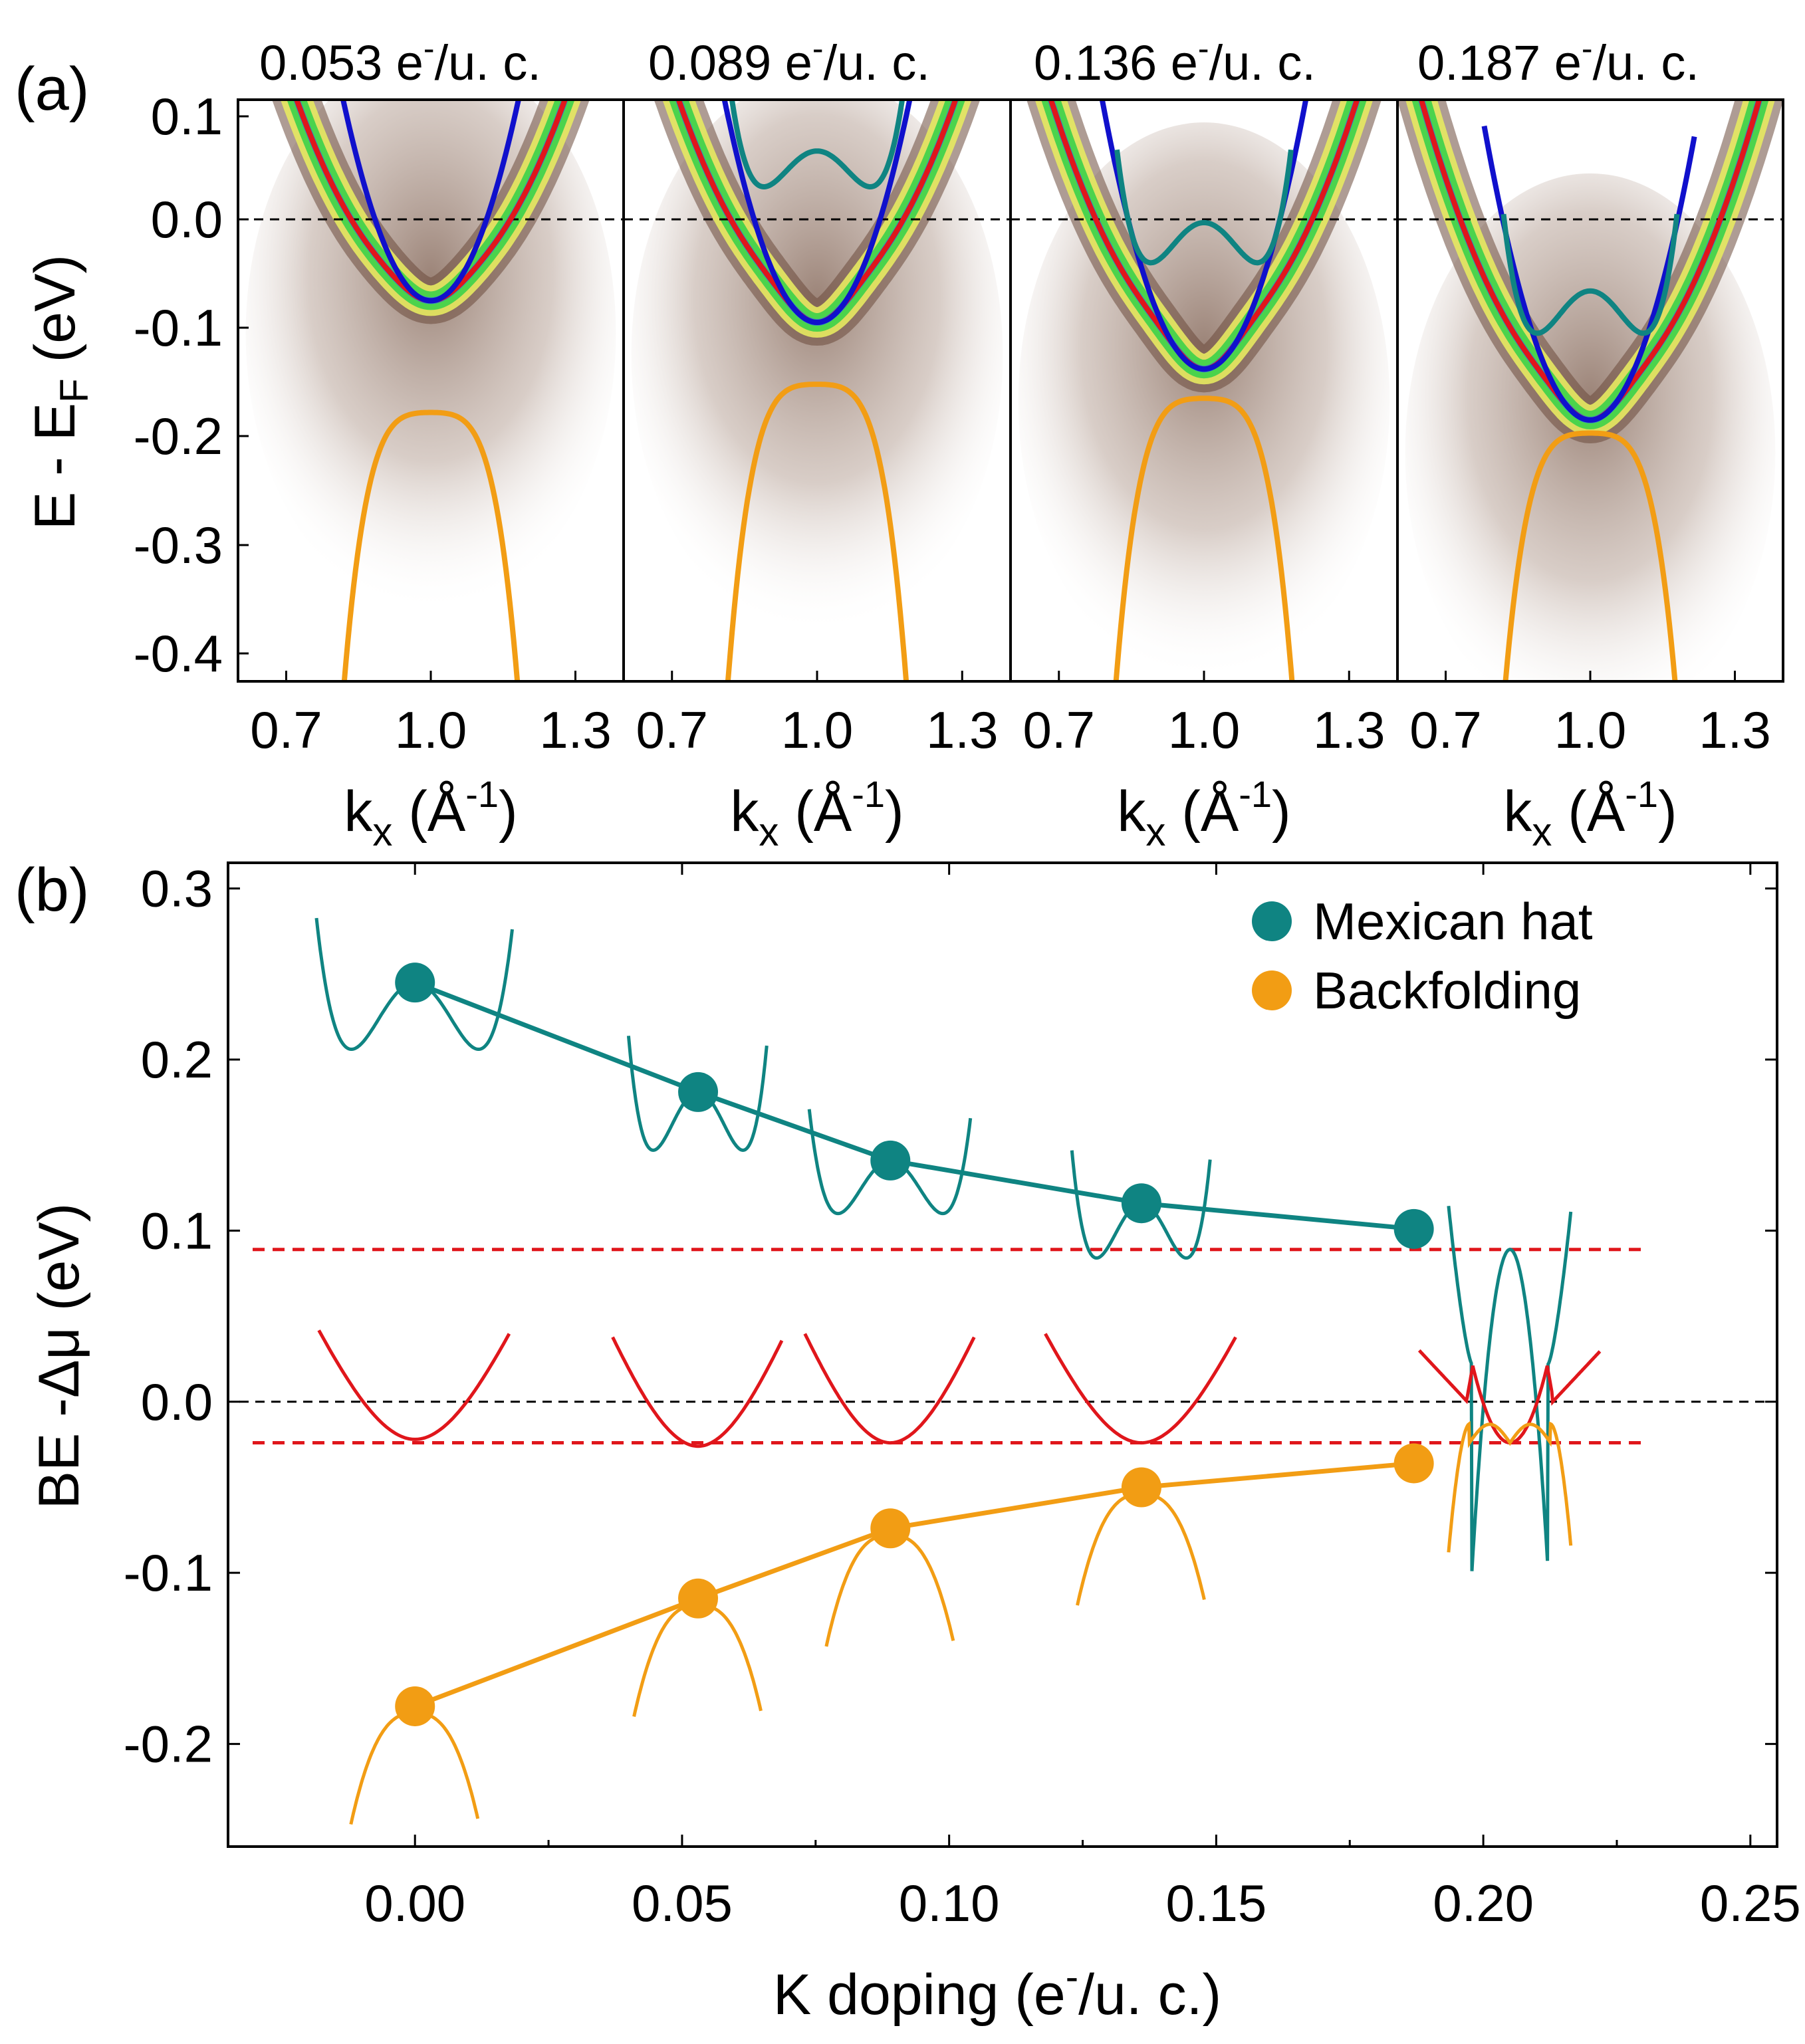 The width and height of the screenshot is (1805, 2044). Describe the element at coordinates (1453, 921) in the screenshot. I see `legend-label-mexican-hat: Mexican hat` at that location.